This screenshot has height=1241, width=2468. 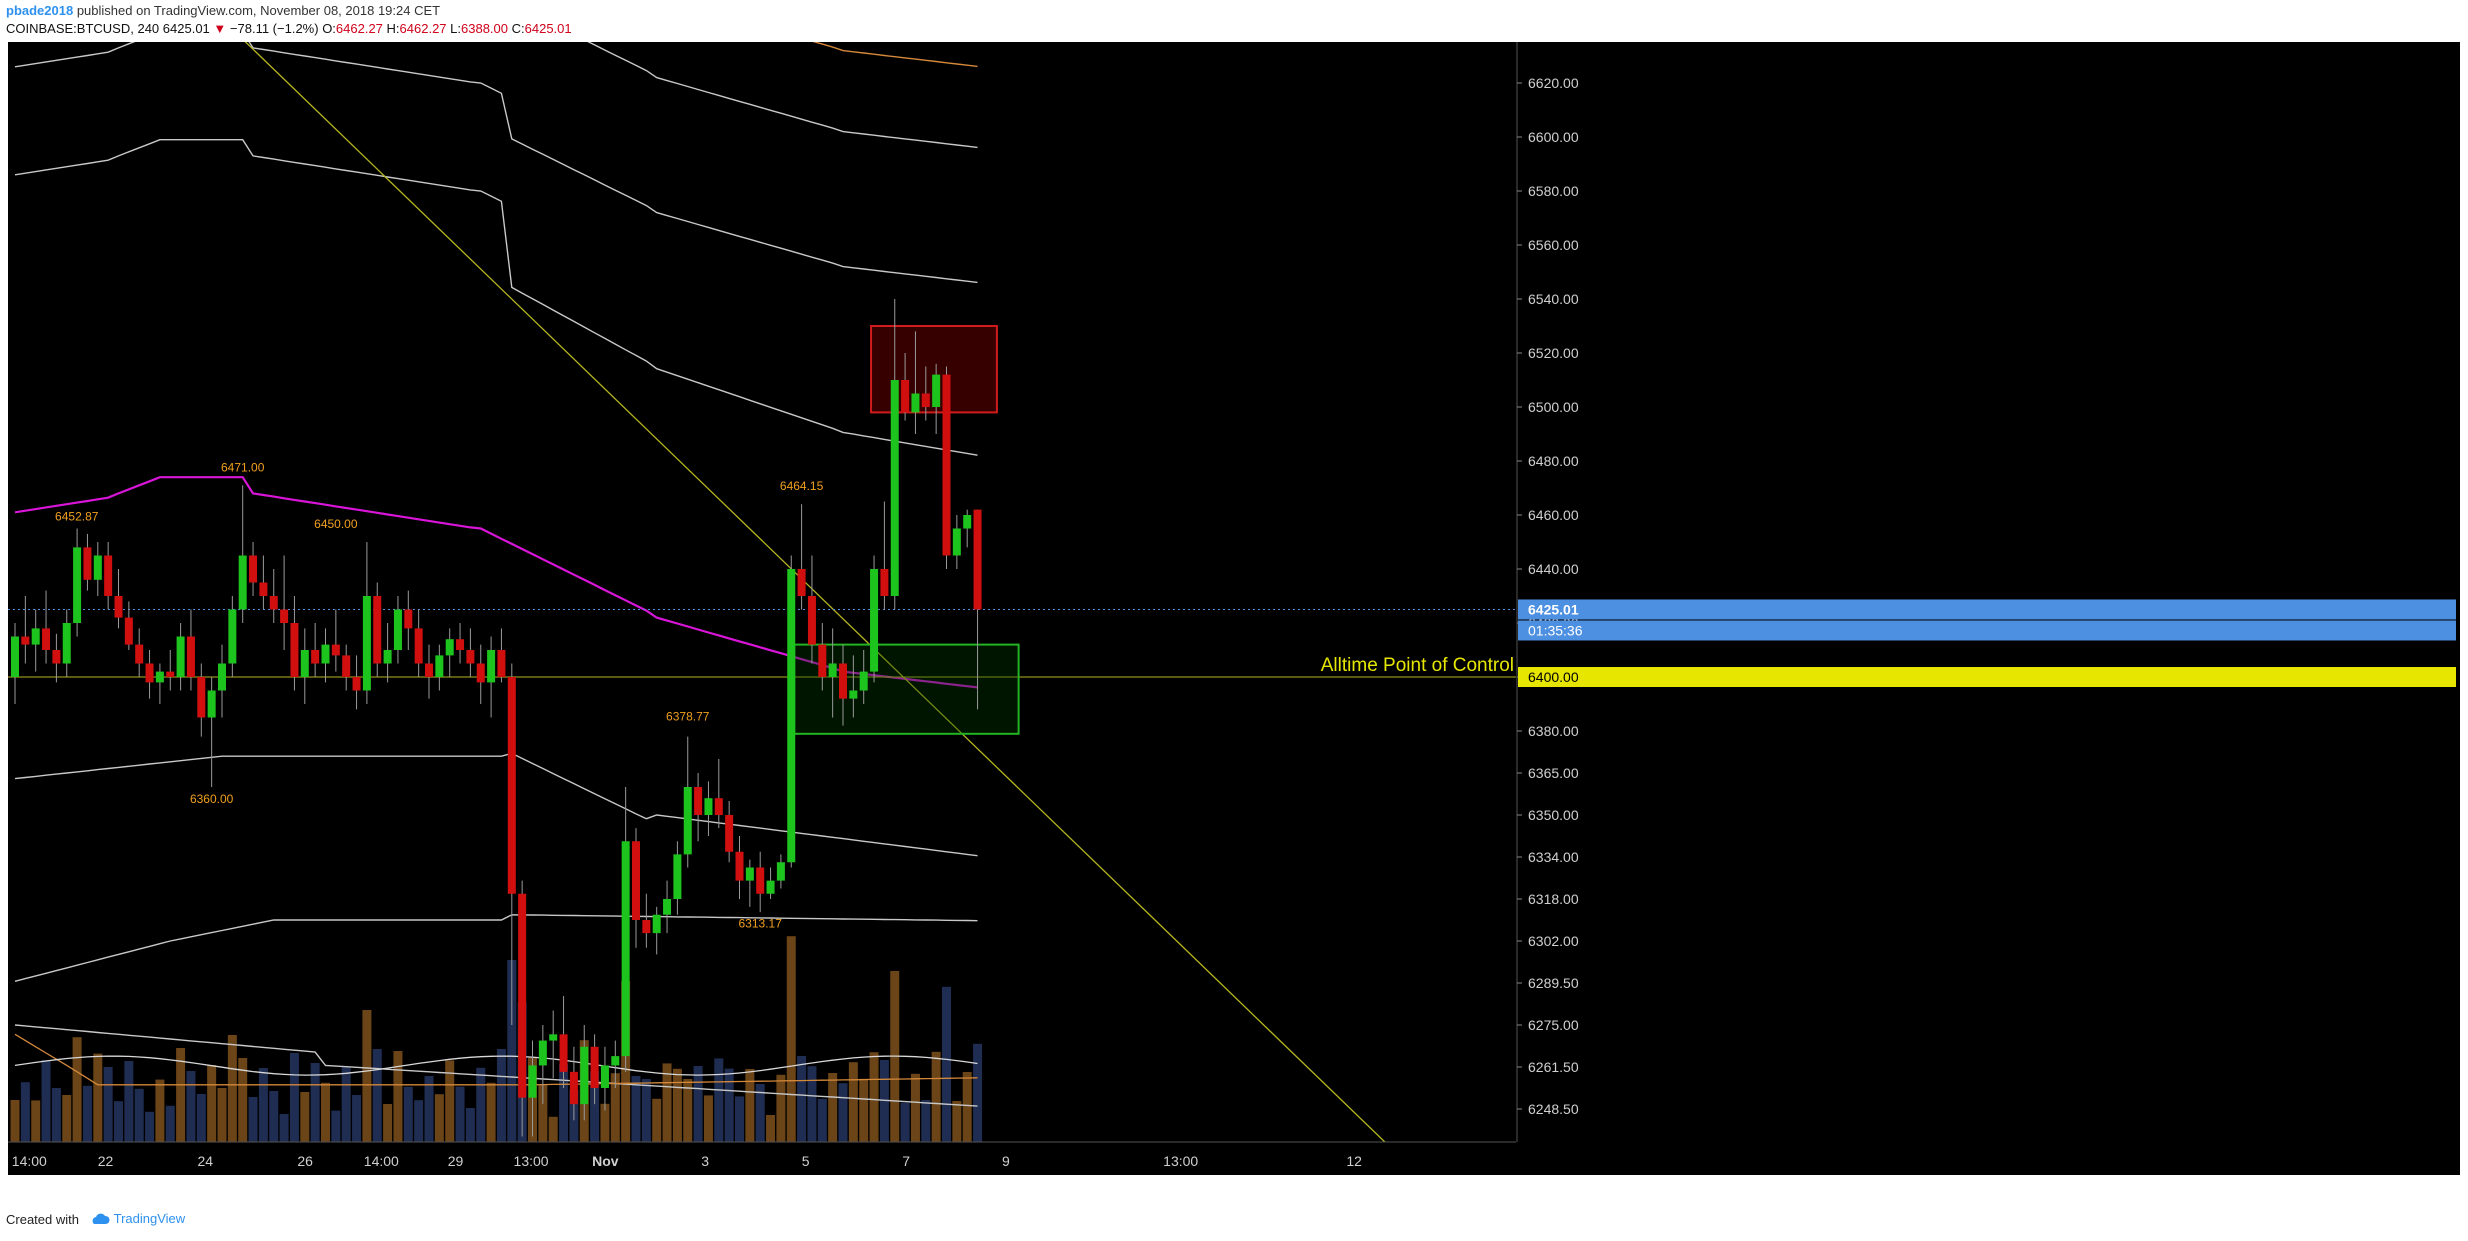 What do you see at coordinates (1553, 407) in the screenshot?
I see `price-tick-label: 6500.00` at bounding box center [1553, 407].